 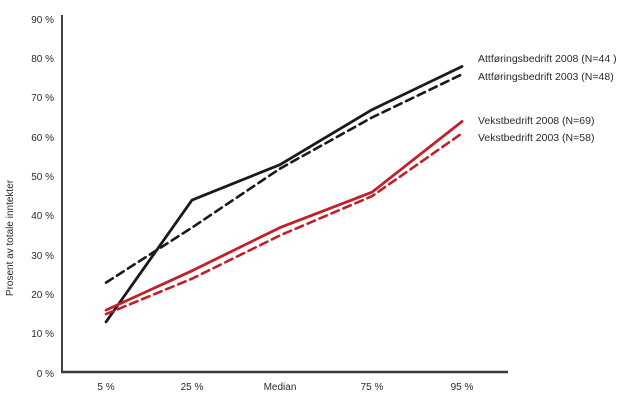 I want to click on y-tick-label: 80 %, so click(x=42, y=59).